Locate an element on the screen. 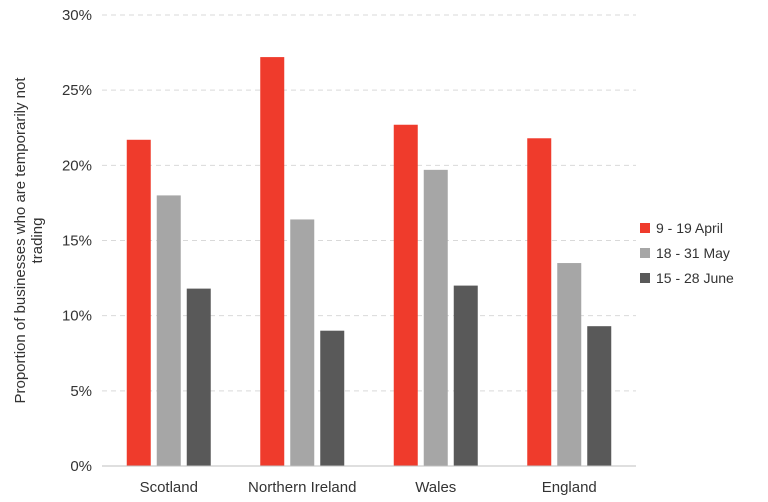 The height and width of the screenshot is (502, 768). y-tick-label: 30% is located at coordinates (77, 15).